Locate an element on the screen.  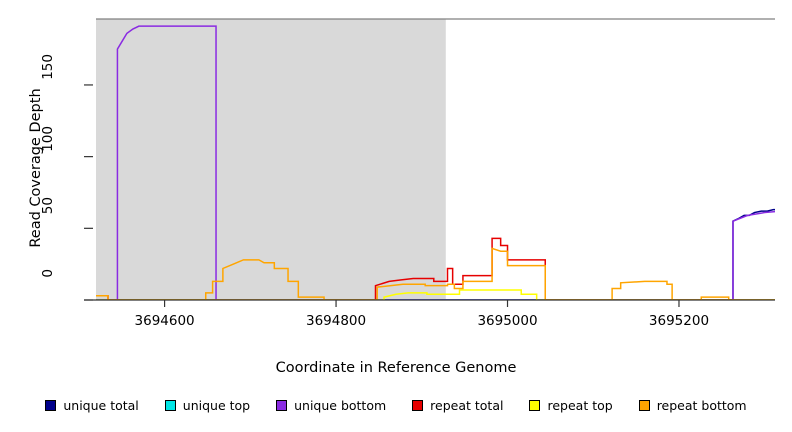
x-axis-label: Coordinate in Reference Genome is located at coordinates (396, 368).